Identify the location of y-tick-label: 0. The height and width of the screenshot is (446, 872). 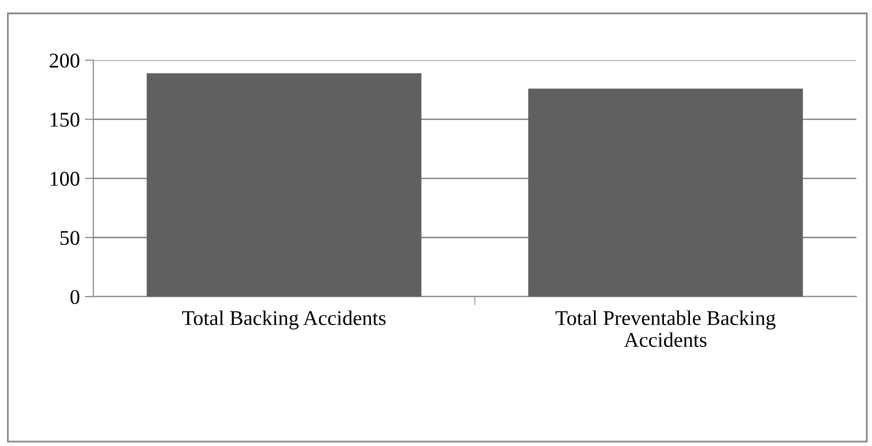
(75, 297).